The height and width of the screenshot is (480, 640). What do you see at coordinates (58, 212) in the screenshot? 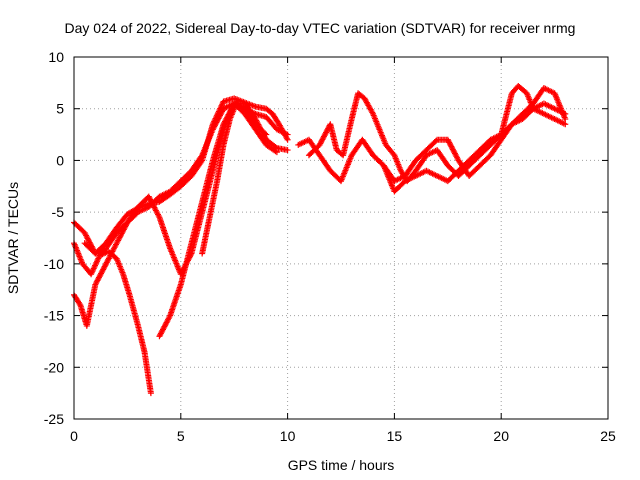
I see `y-tick-label: -5` at bounding box center [58, 212].